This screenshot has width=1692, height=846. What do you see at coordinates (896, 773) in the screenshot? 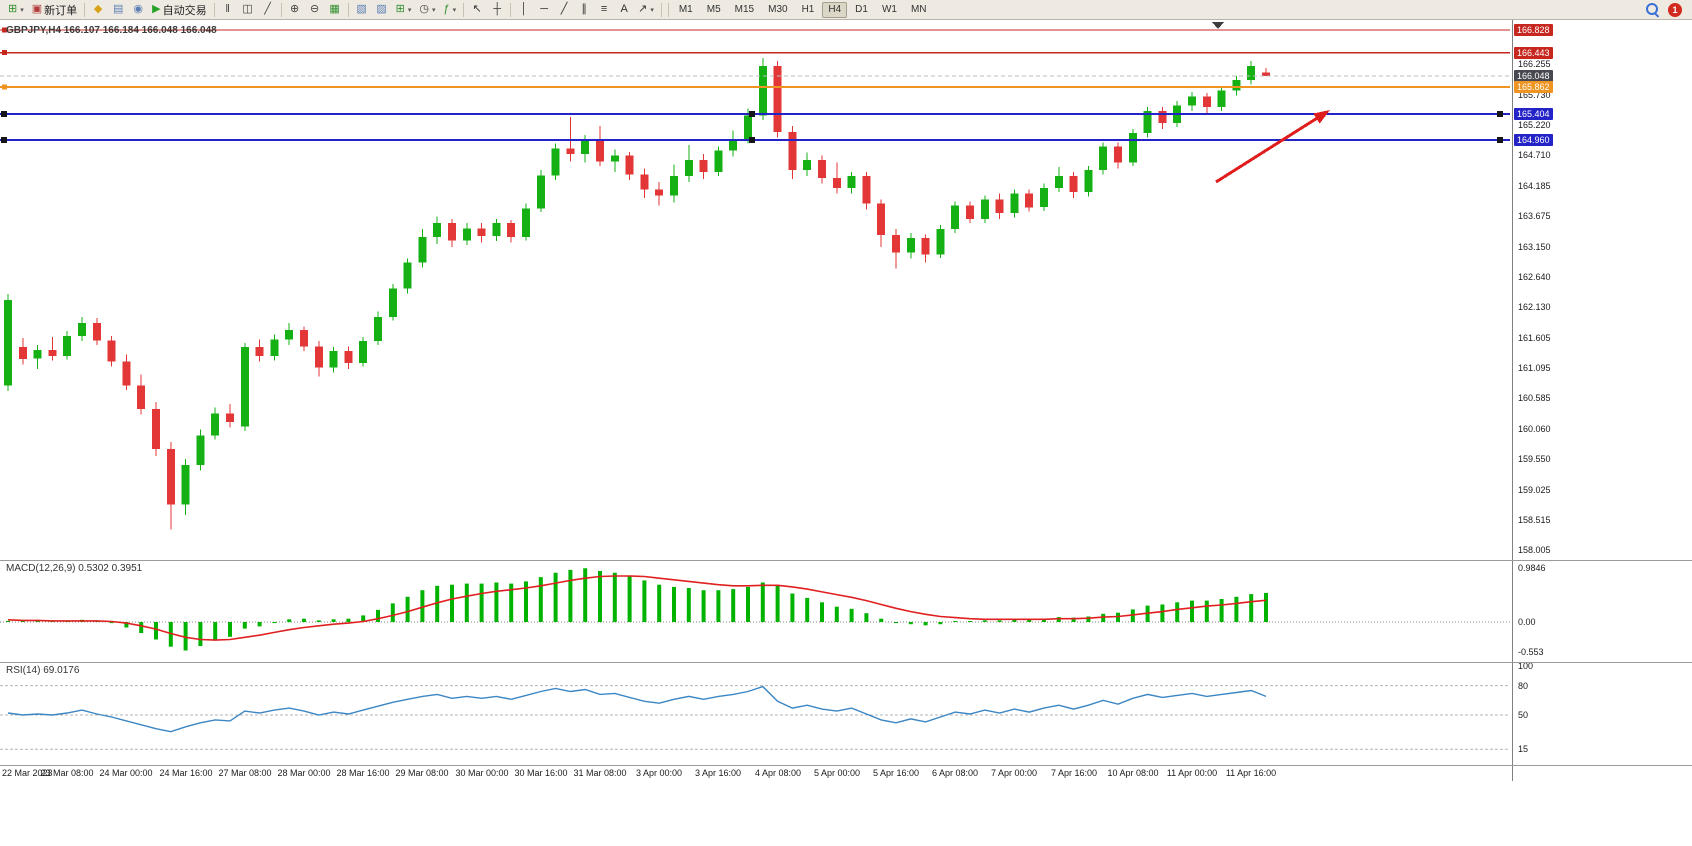
I see `time-label: 5 Apr 16:00` at bounding box center [896, 773].